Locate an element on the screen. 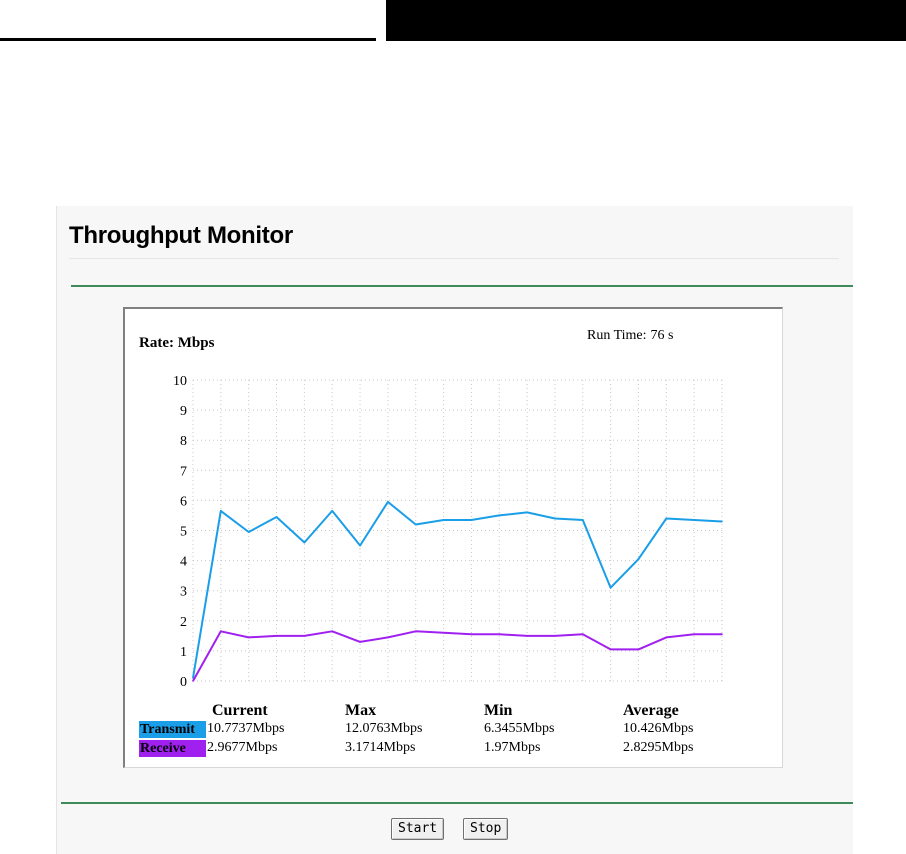  col-header-average: Average is located at coordinates (651, 710).